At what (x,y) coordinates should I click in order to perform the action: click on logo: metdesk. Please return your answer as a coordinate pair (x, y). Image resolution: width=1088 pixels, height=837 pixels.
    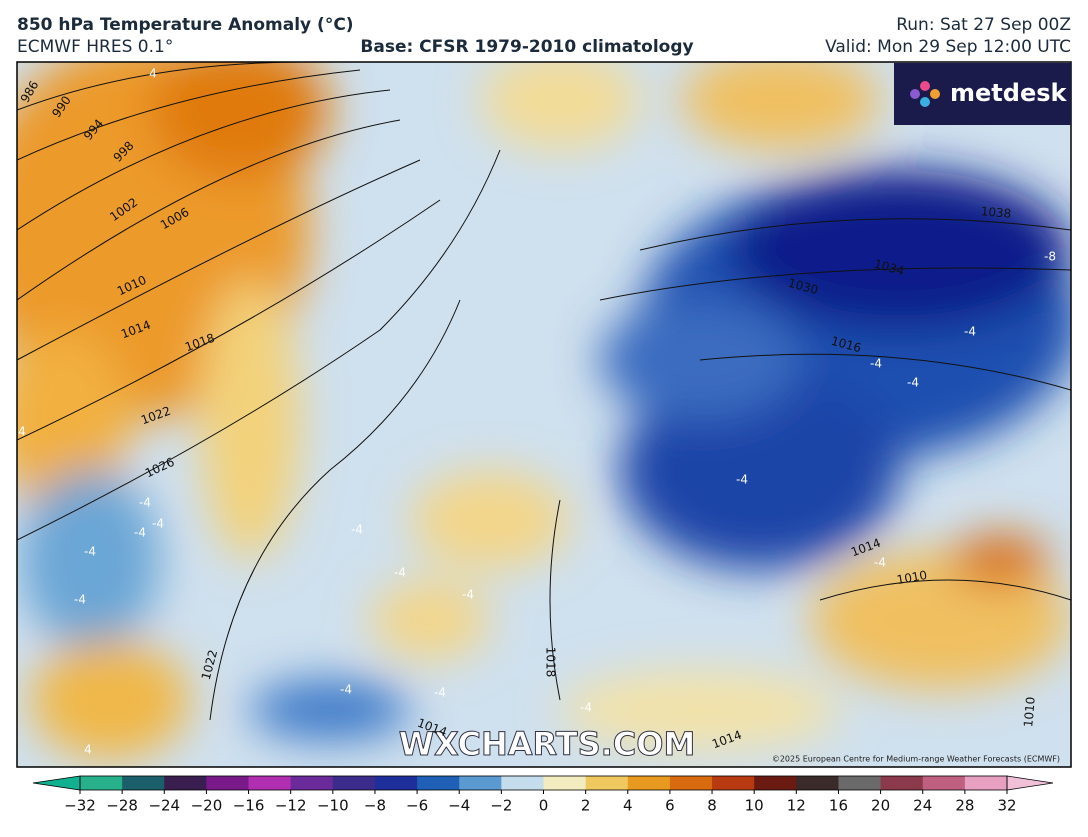
    Looking at the image, I should click on (1009, 93).